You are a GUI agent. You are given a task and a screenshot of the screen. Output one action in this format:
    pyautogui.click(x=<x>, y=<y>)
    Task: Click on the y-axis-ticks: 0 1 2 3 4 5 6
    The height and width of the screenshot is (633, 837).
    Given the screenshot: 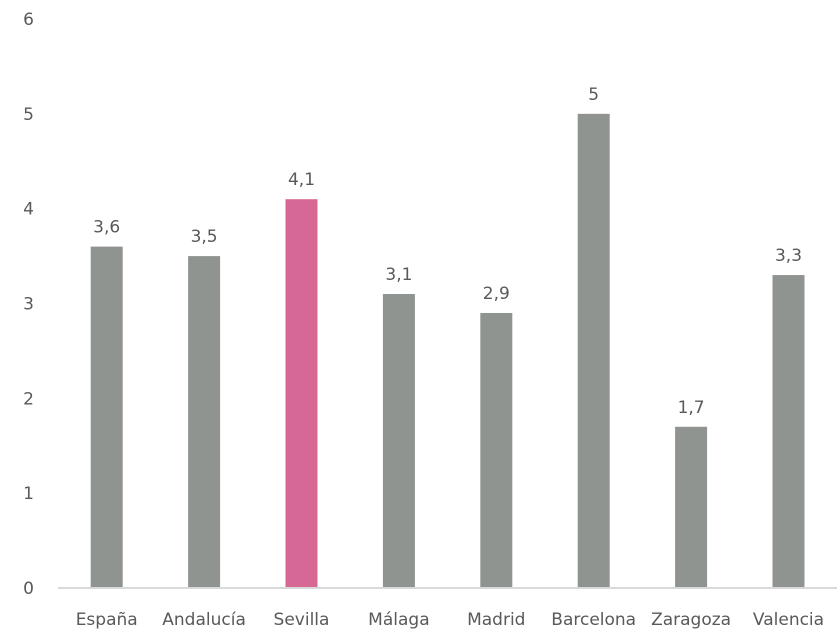 What is the action you would take?
    pyautogui.click(x=28, y=304)
    